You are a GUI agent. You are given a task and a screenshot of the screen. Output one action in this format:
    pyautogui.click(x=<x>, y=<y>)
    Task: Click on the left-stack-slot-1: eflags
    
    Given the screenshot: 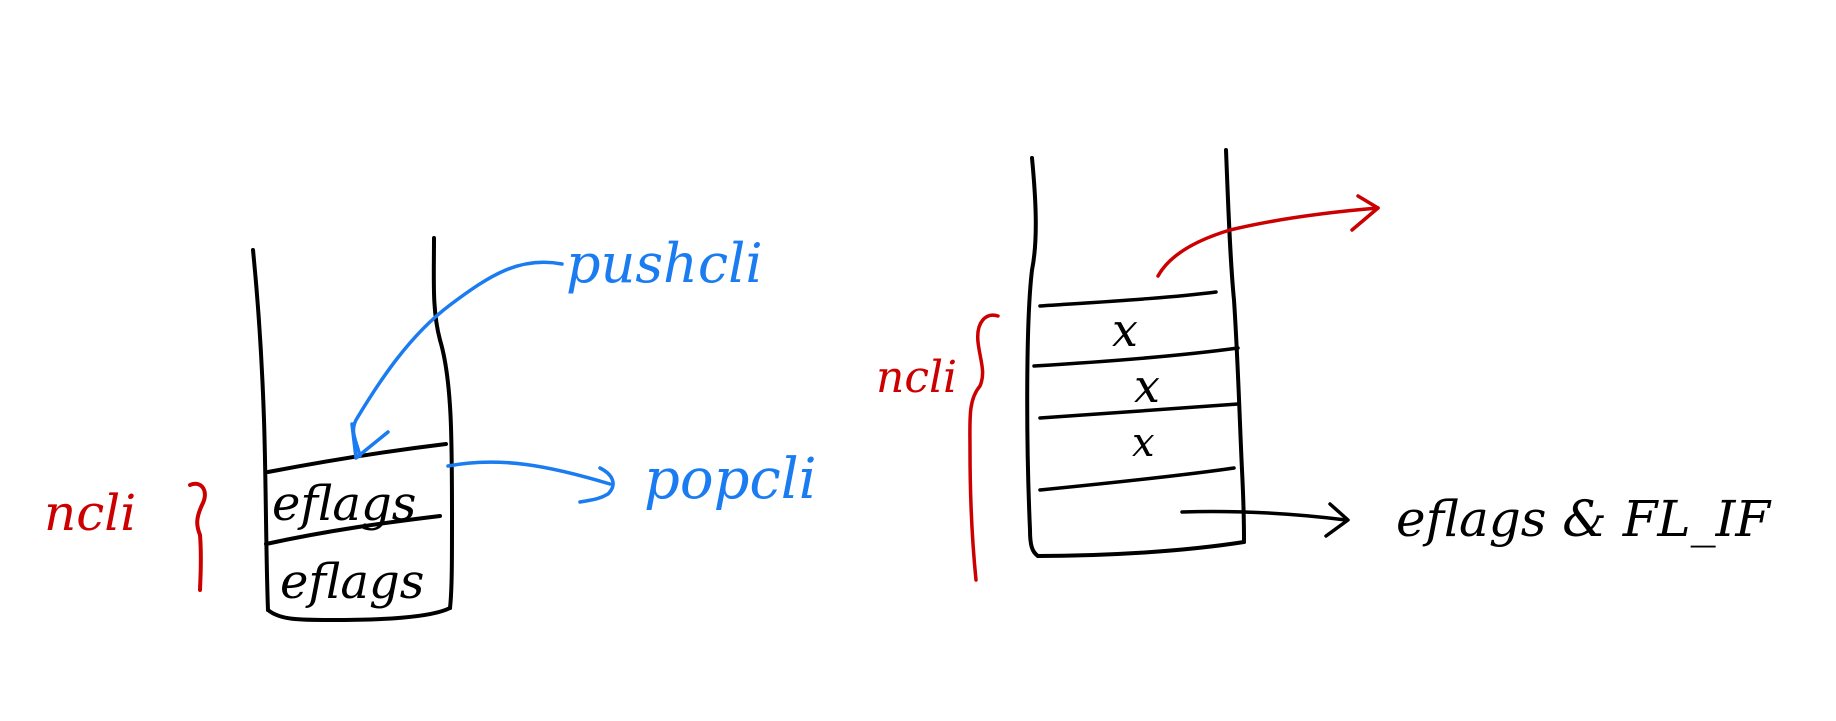 What is the action you would take?
    pyautogui.click(x=344, y=504)
    